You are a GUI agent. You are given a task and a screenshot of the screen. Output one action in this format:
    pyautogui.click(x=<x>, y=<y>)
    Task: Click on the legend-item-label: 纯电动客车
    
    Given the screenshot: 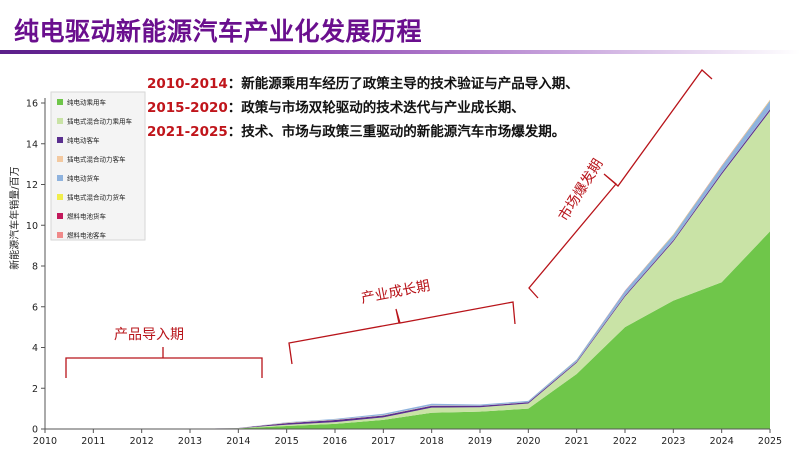 What is the action you would take?
    pyautogui.click(x=83, y=140)
    